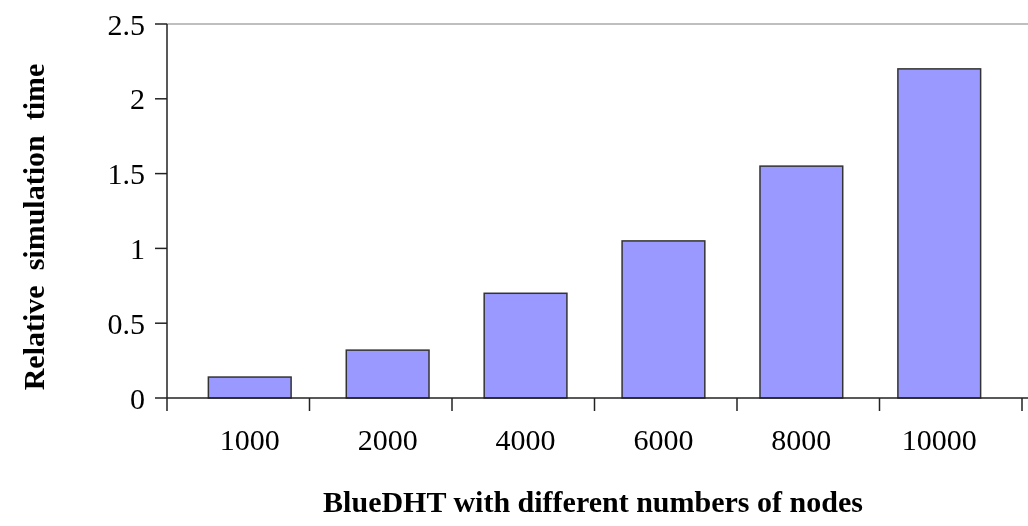  What do you see at coordinates (126, 24) in the screenshot?
I see `y-tick-label: 2.5` at bounding box center [126, 24].